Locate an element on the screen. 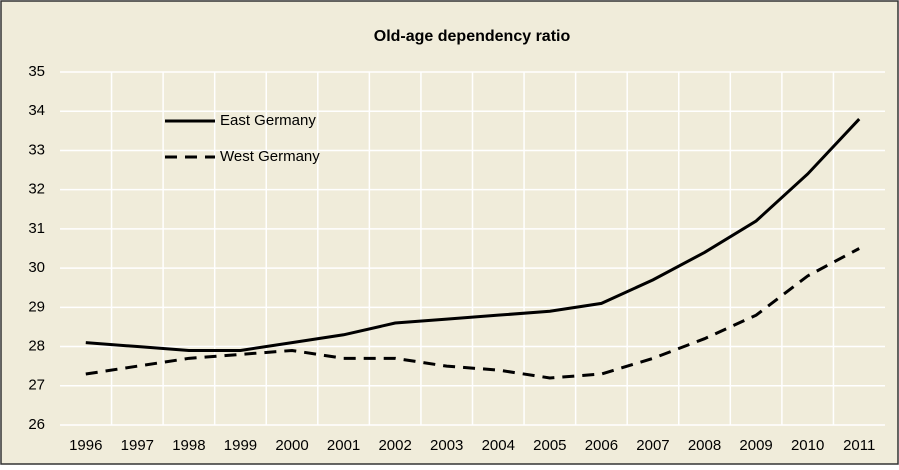 This screenshot has width=899, height=470. x-tick-label: 2008 is located at coordinates (704, 445).